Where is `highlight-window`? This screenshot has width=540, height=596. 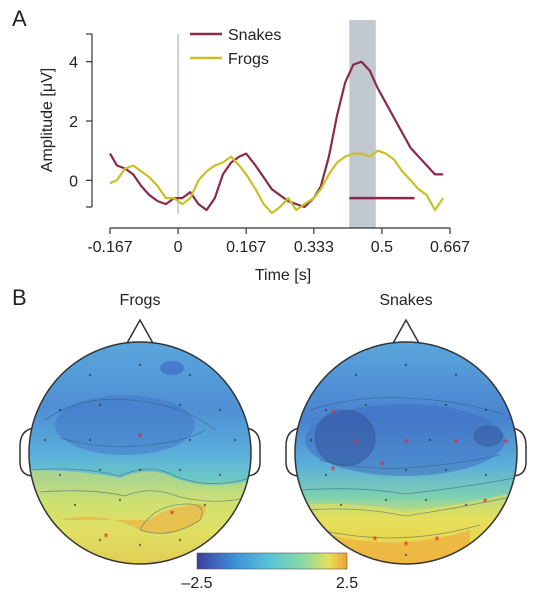 highlight-window is located at coordinates (362, 124).